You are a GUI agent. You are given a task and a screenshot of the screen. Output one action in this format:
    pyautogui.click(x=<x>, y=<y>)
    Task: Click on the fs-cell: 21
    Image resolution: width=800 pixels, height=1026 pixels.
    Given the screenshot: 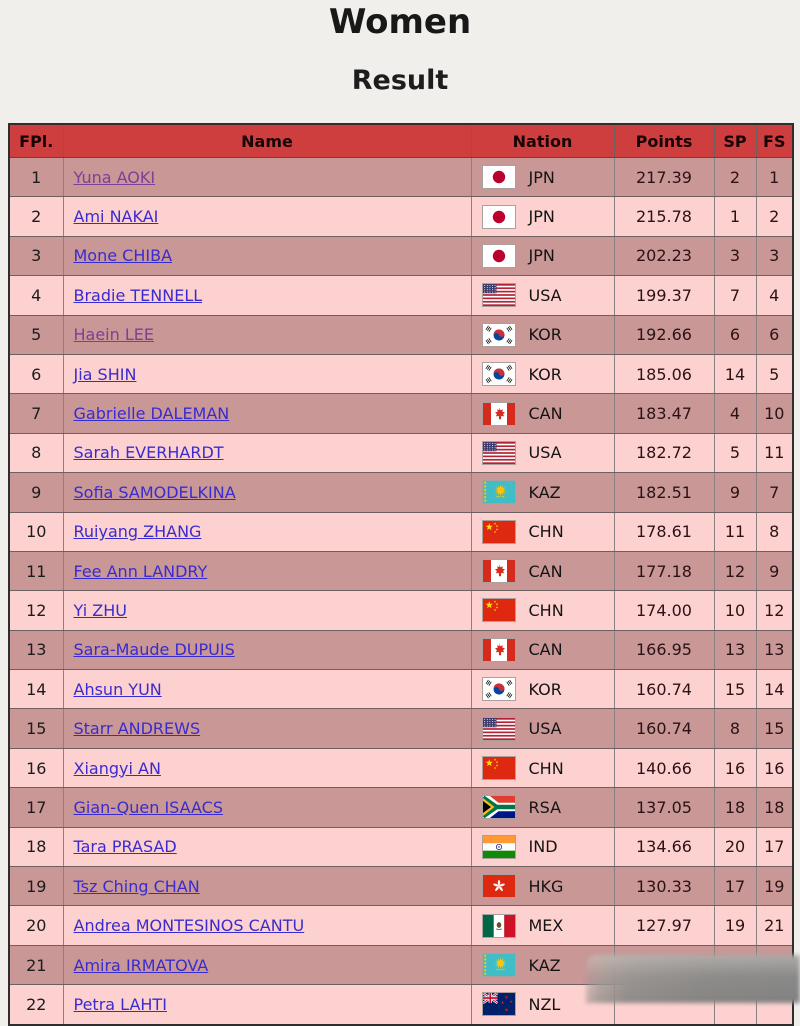 What is the action you would take?
    pyautogui.click(x=774, y=925)
    